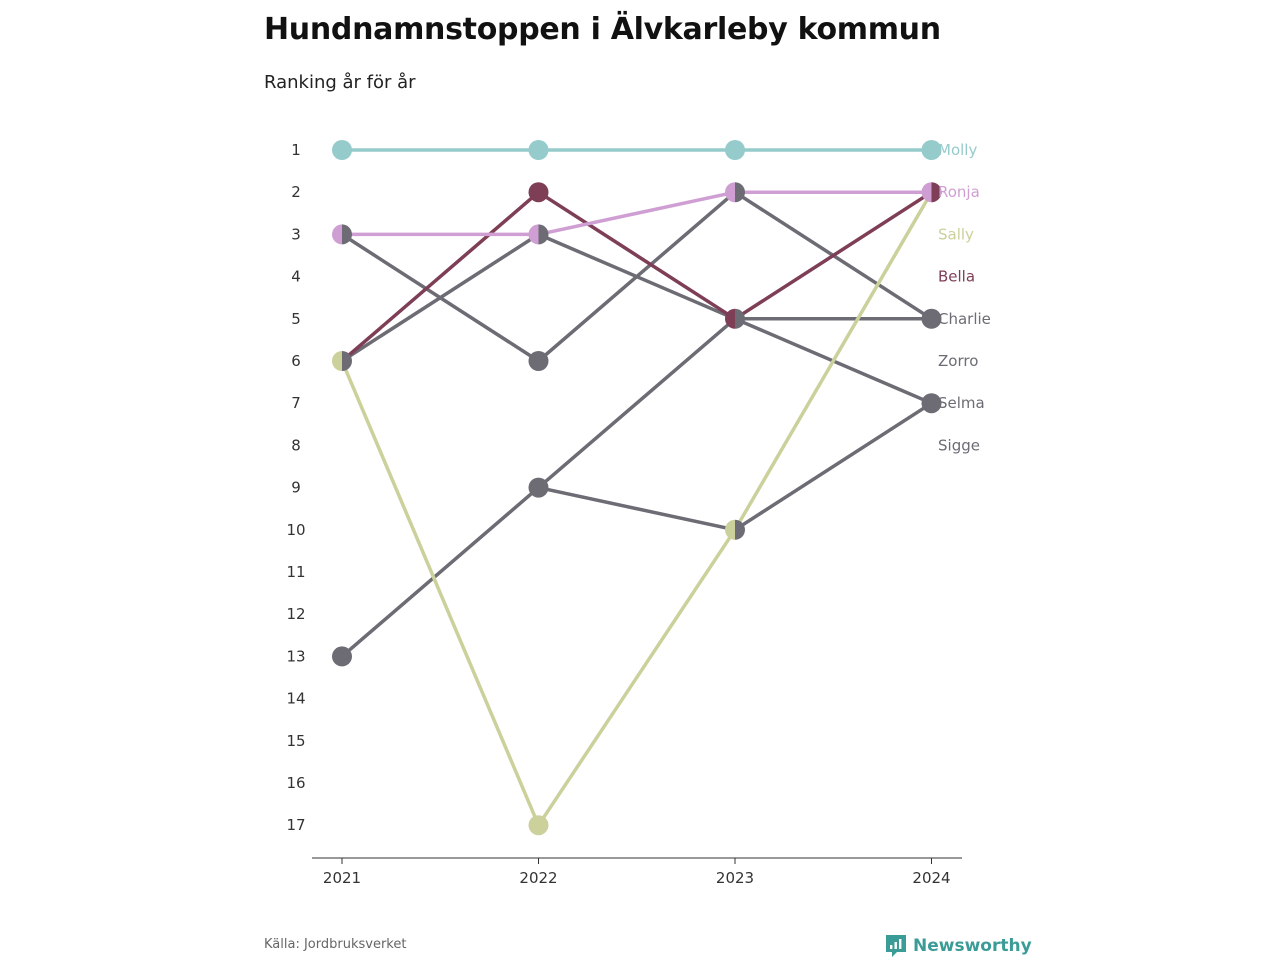 The height and width of the screenshot is (960, 1280). I want to click on y-tick-label: 12, so click(295, 614).